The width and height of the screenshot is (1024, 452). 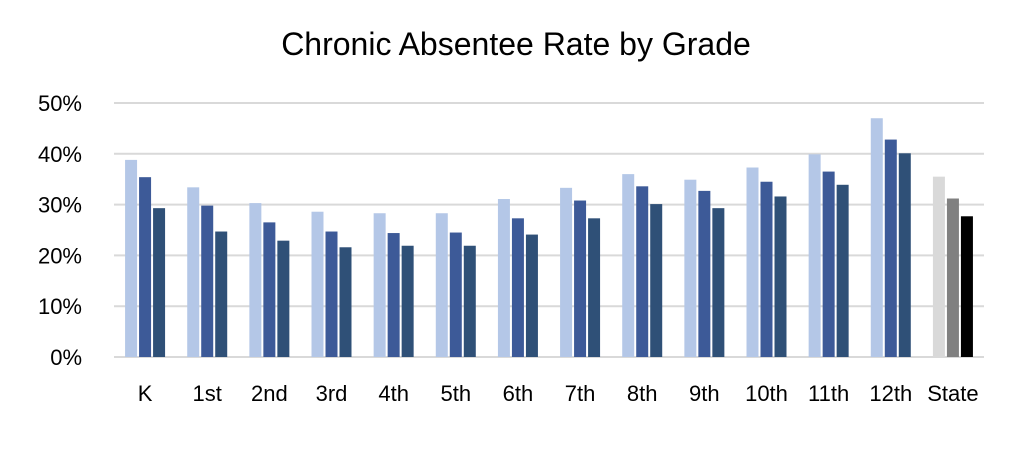 What do you see at coordinates (580, 393) in the screenshot?
I see `x-tick-label: 7th` at bounding box center [580, 393].